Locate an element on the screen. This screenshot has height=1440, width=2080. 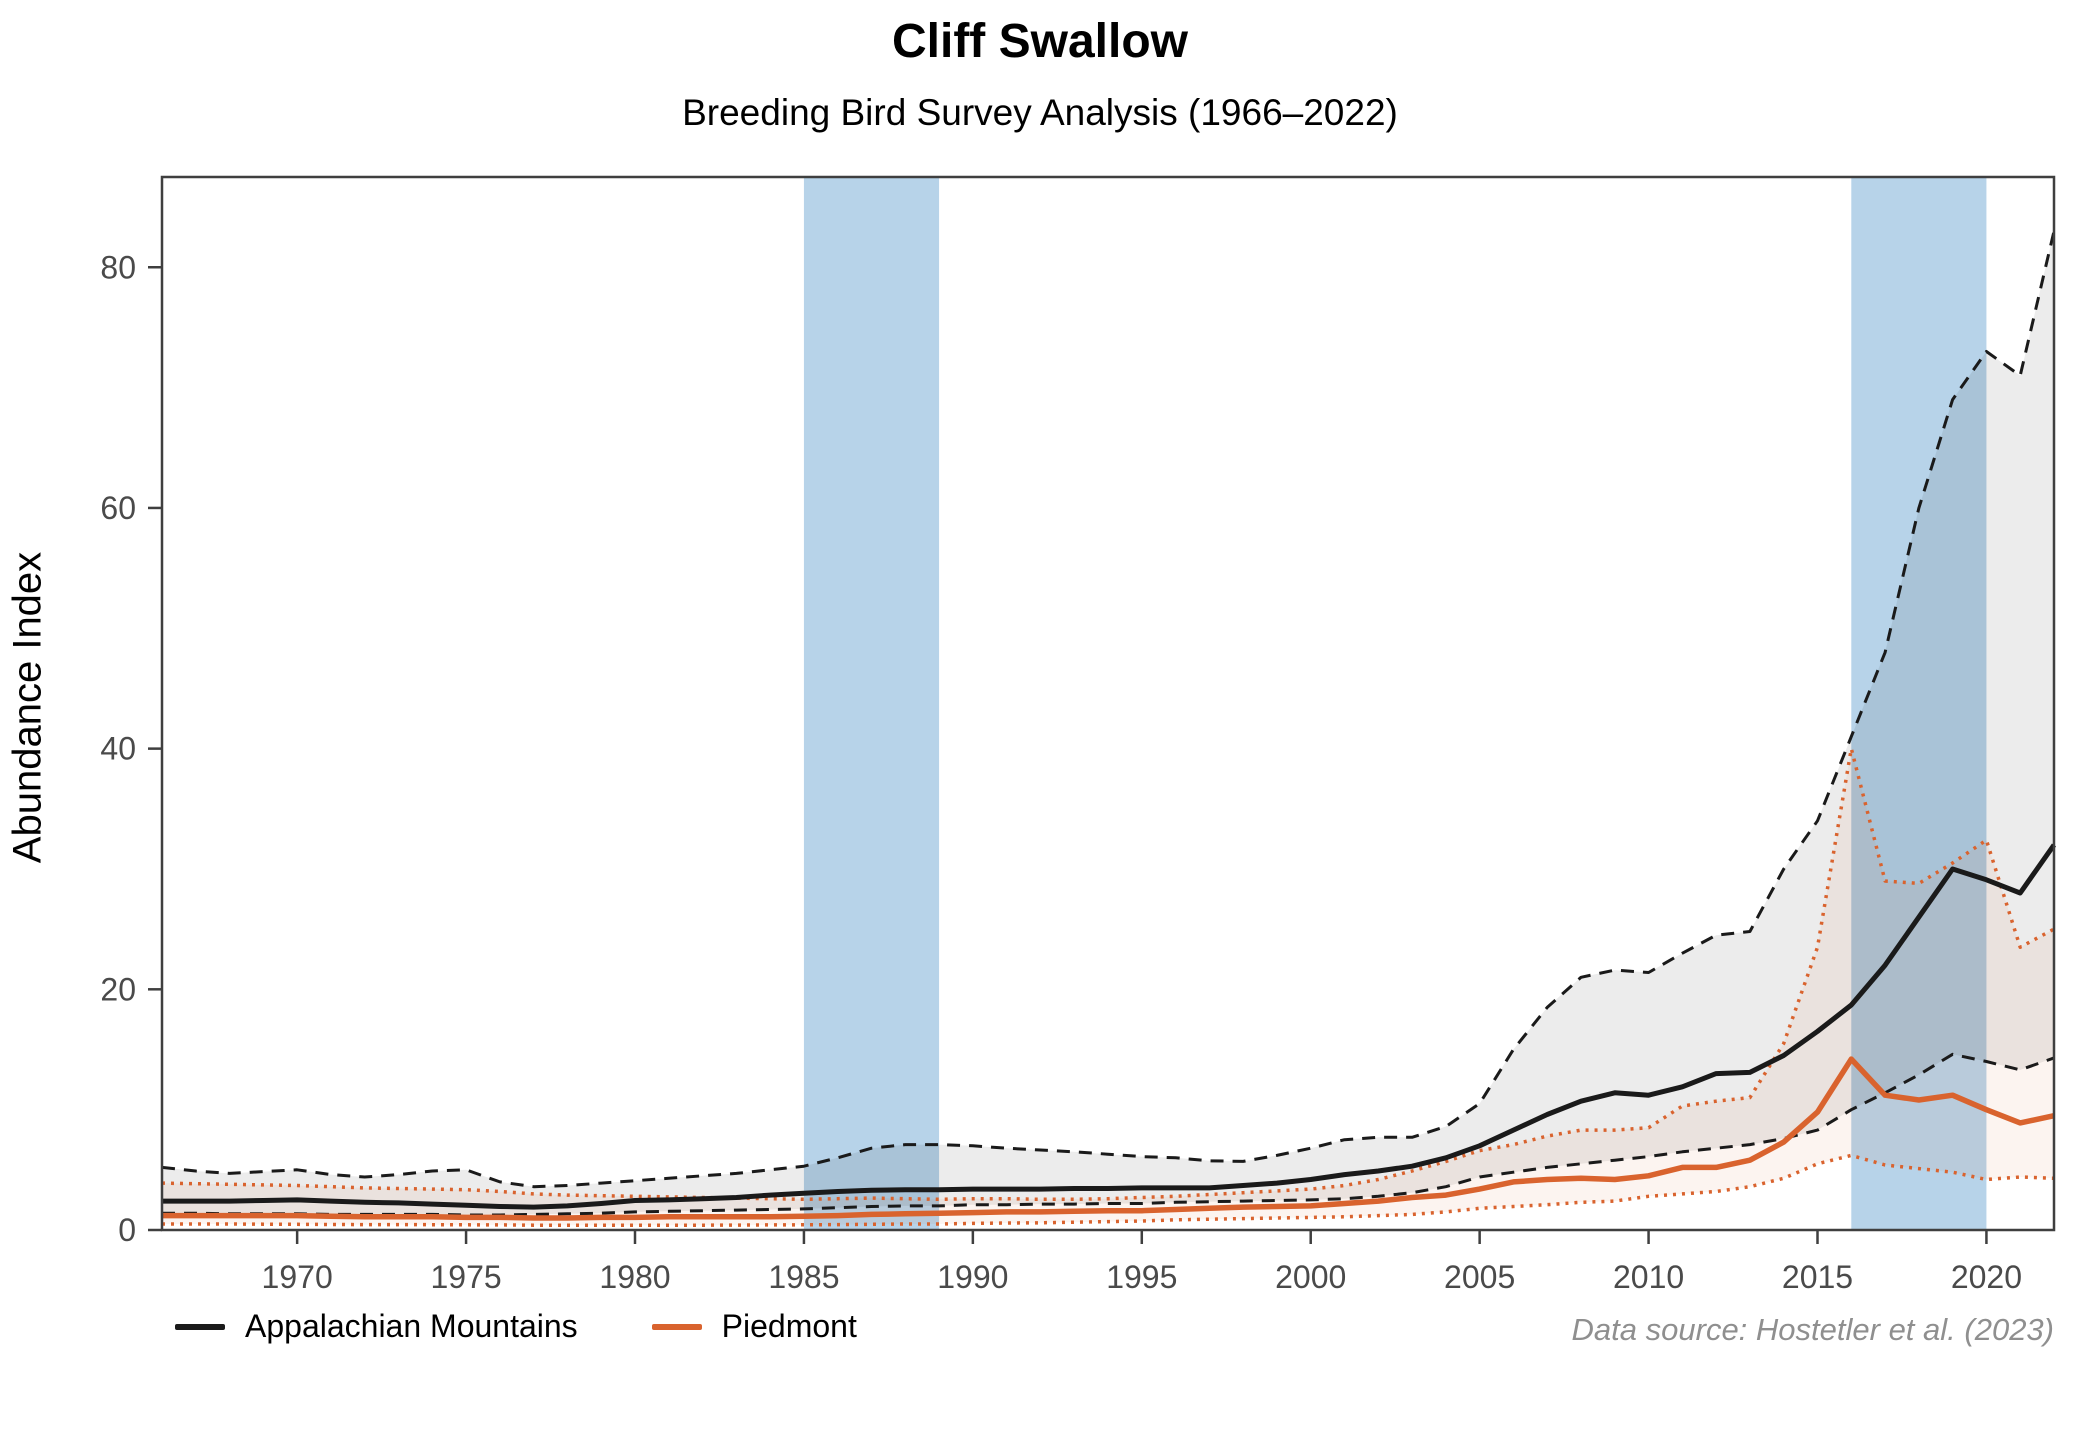
legend: Appalachian Mountains Piedmont is located at coordinates (516, 1326).